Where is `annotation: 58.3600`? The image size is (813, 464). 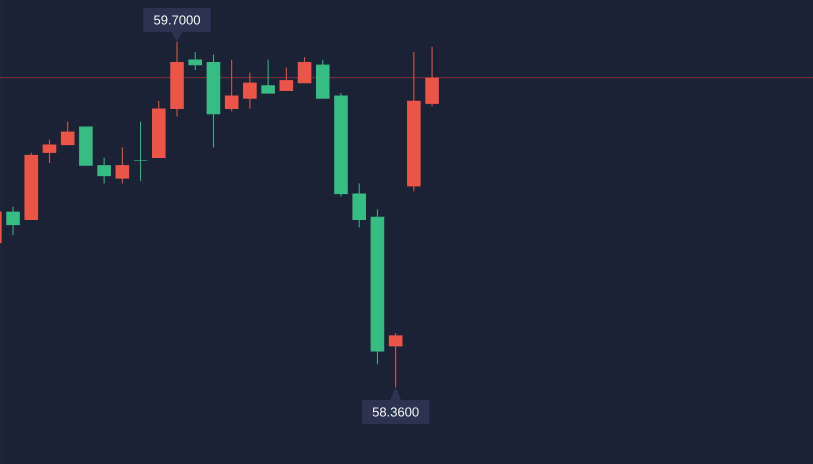
annotation: 58.3600 is located at coordinates (395, 412).